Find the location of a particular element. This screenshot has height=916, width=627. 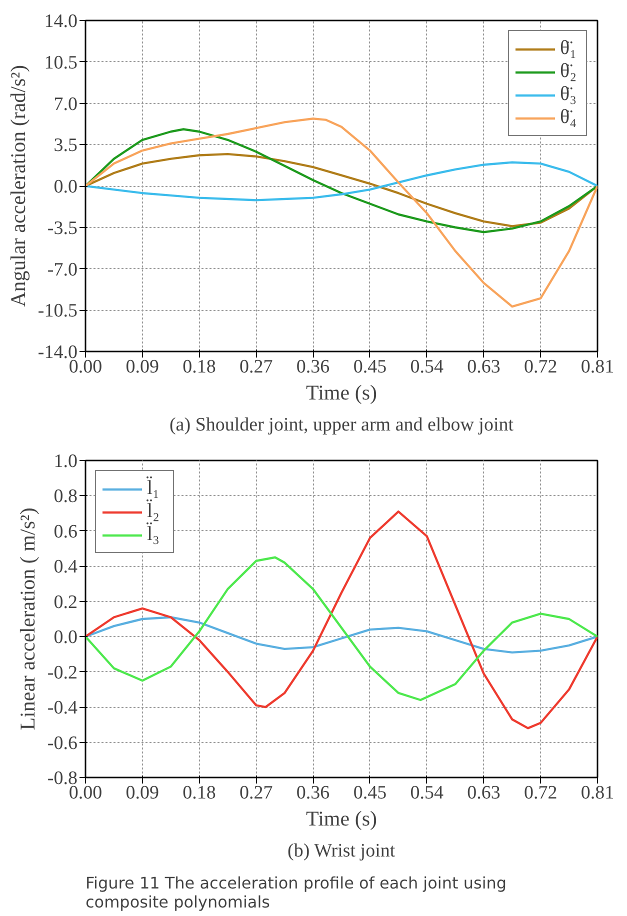

y-tick-label: 7.0 is located at coordinates (66, 104).